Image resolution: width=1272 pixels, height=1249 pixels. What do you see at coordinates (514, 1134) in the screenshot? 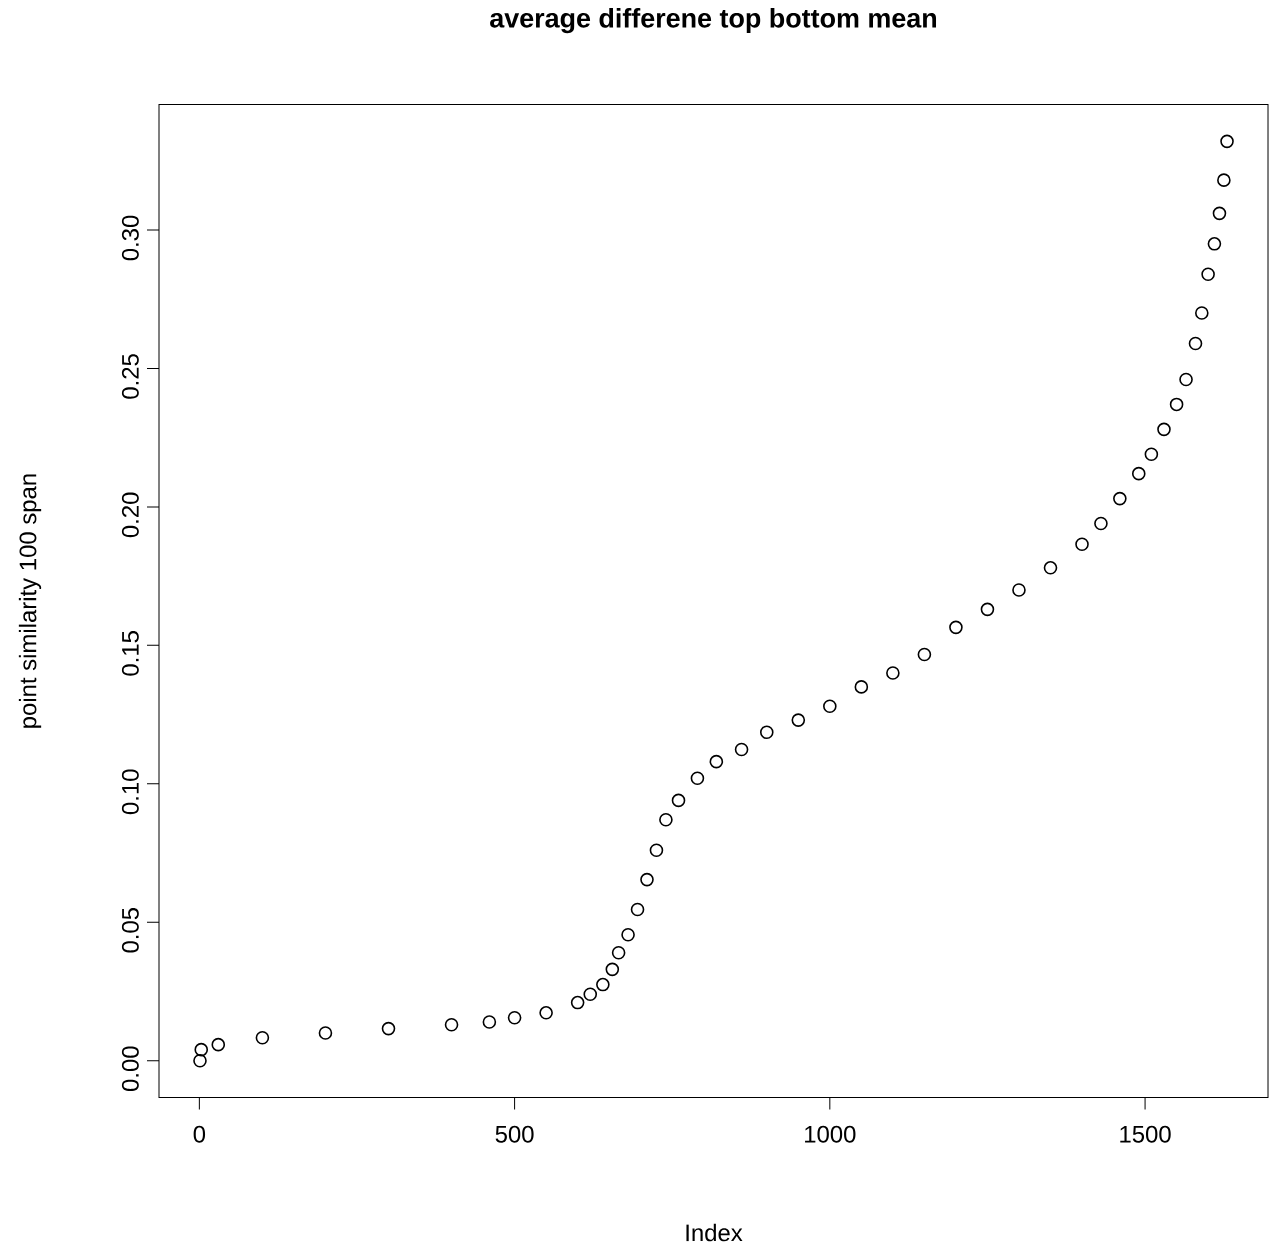
I see `x-tick-label: 500` at bounding box center [514, 1134].